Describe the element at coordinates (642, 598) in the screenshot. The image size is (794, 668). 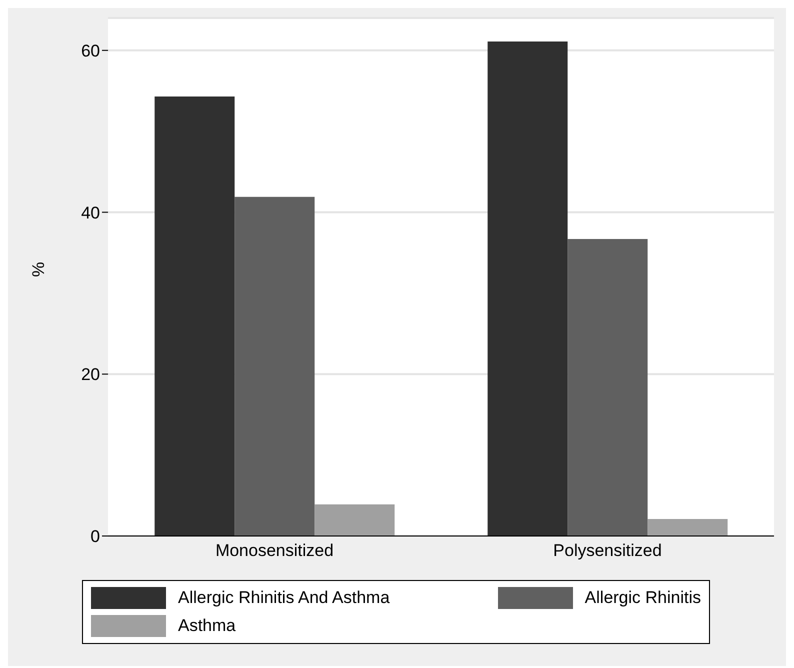
I see `legend-label: Allergic Rhinitis` at that location.